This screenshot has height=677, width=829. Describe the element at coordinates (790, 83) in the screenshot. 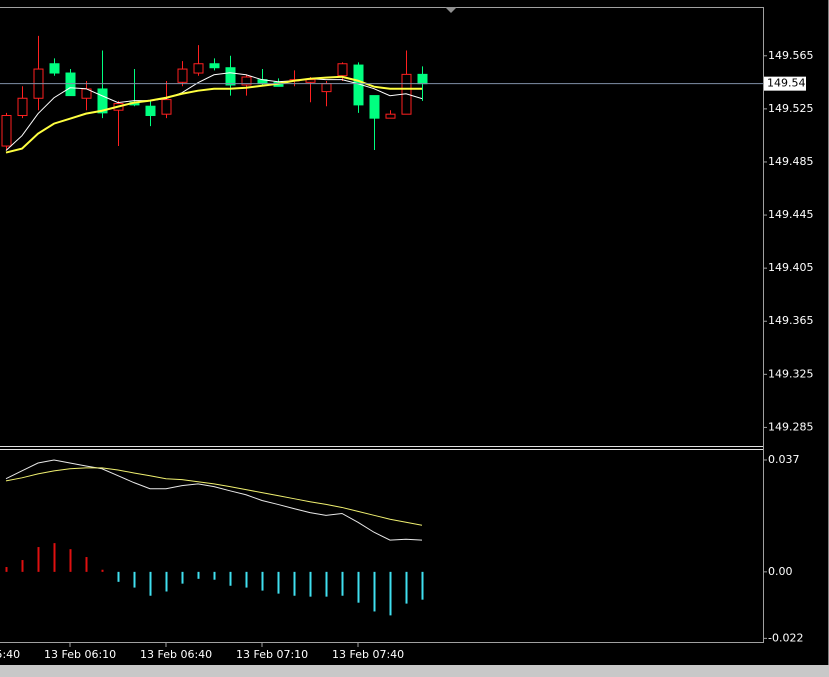

I see `current-price-label: 149.544` at that location.